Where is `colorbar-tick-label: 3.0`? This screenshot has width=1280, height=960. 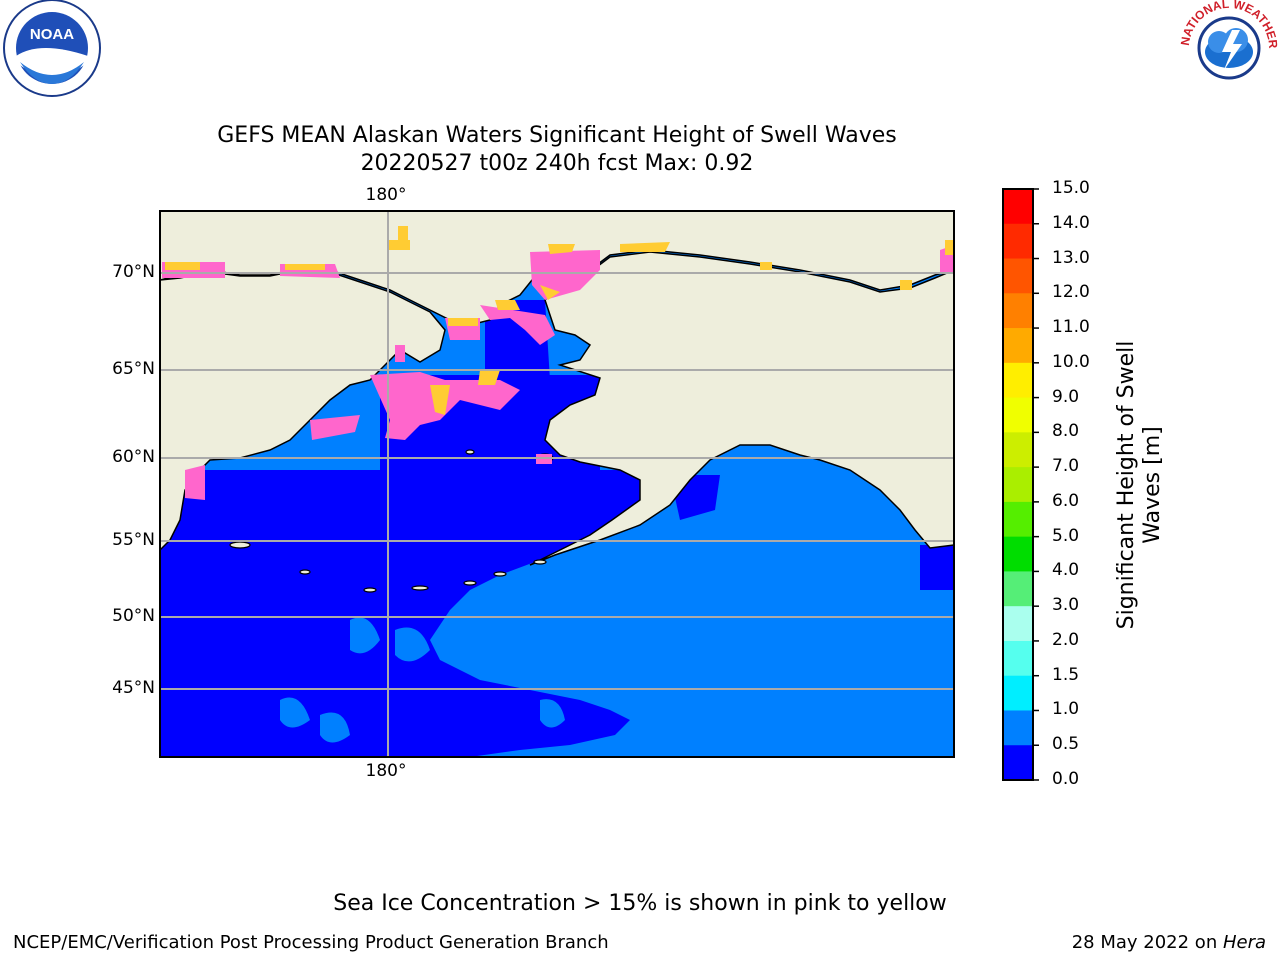
colorbar-tick-label: 3.0 is located at coordinates (1066, 605).